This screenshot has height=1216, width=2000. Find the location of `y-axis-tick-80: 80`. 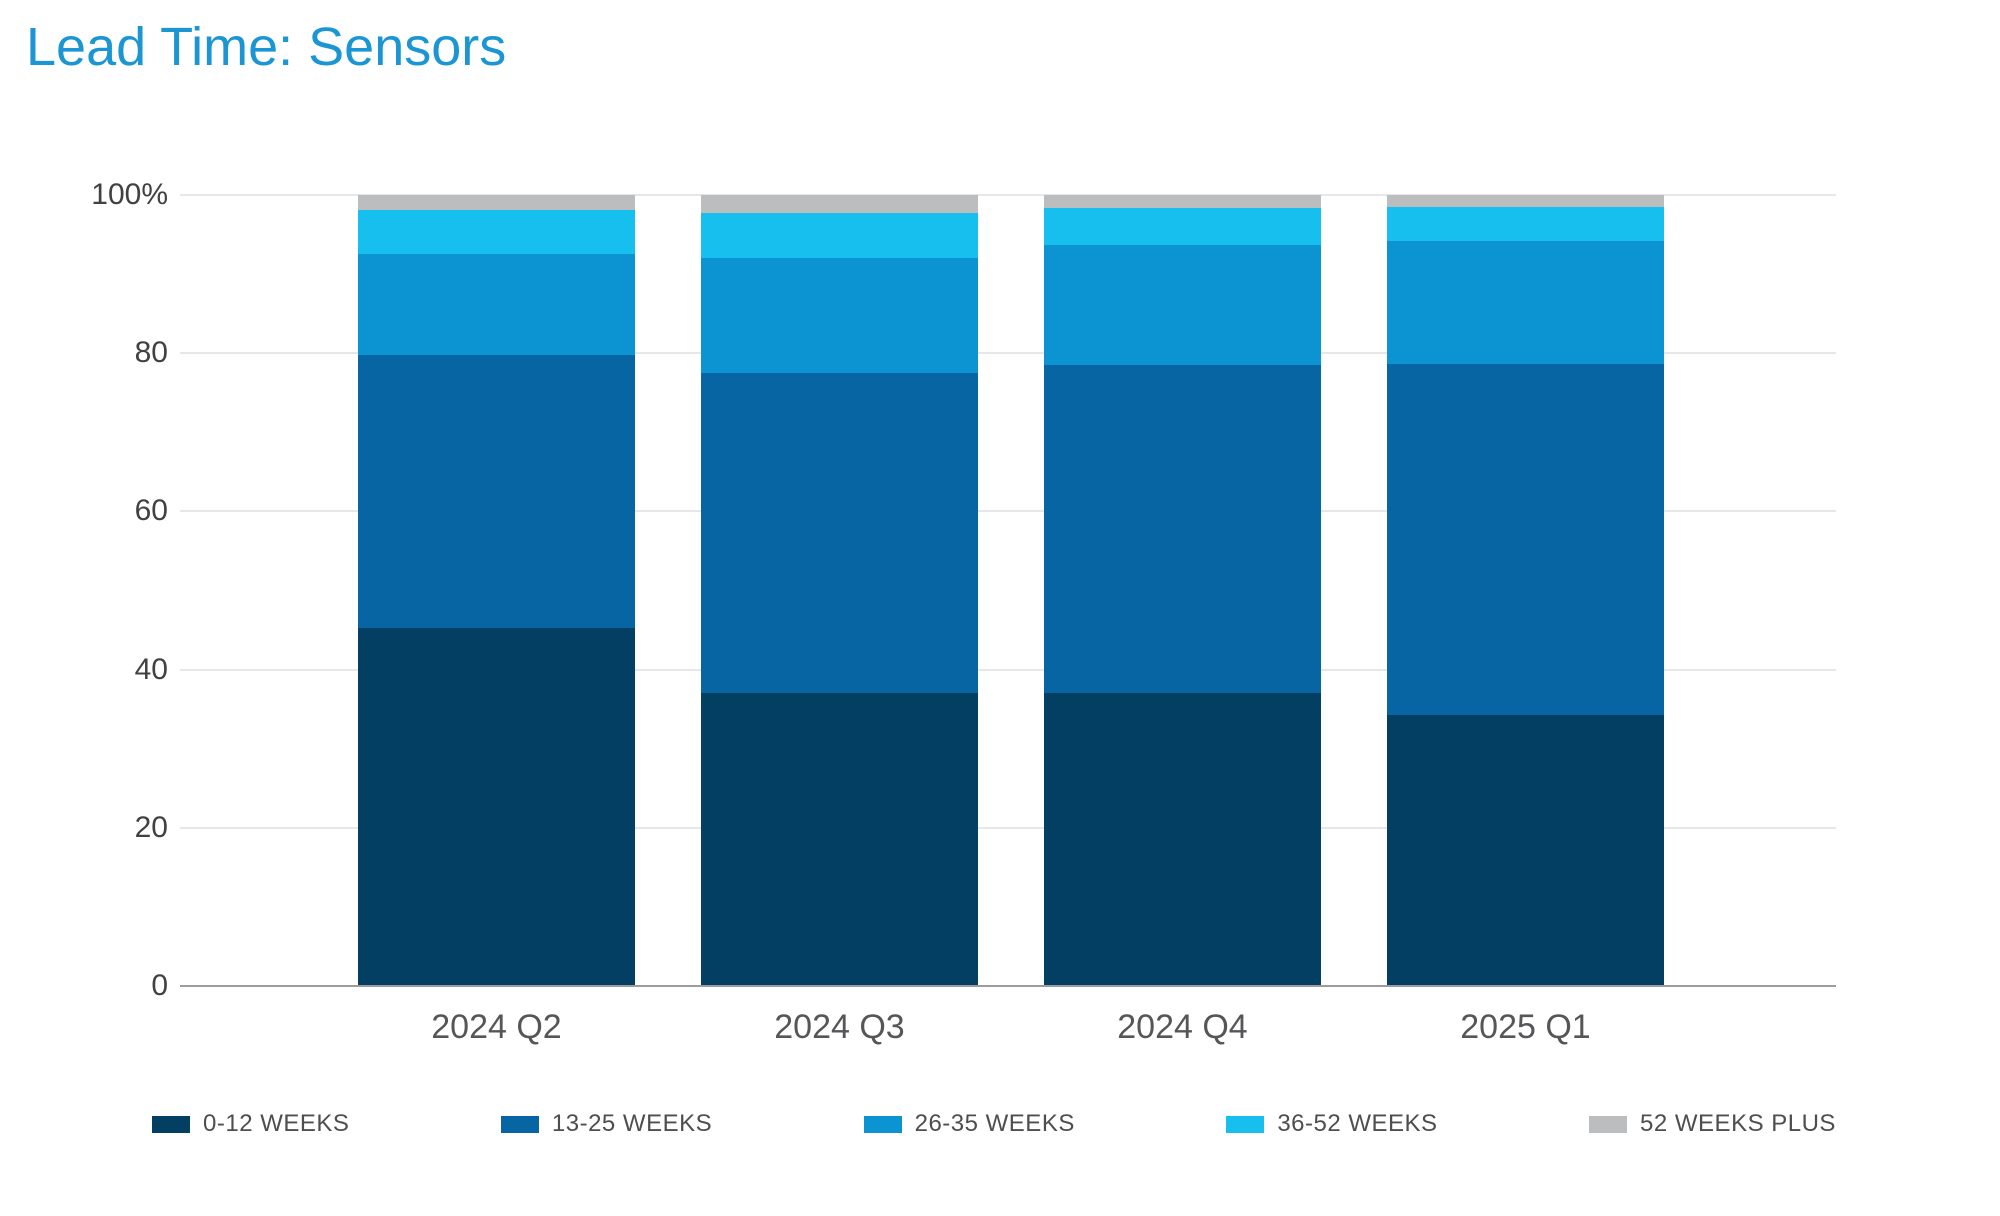

y-axis-tick-80: 80 is located at coordinates (151, 353).